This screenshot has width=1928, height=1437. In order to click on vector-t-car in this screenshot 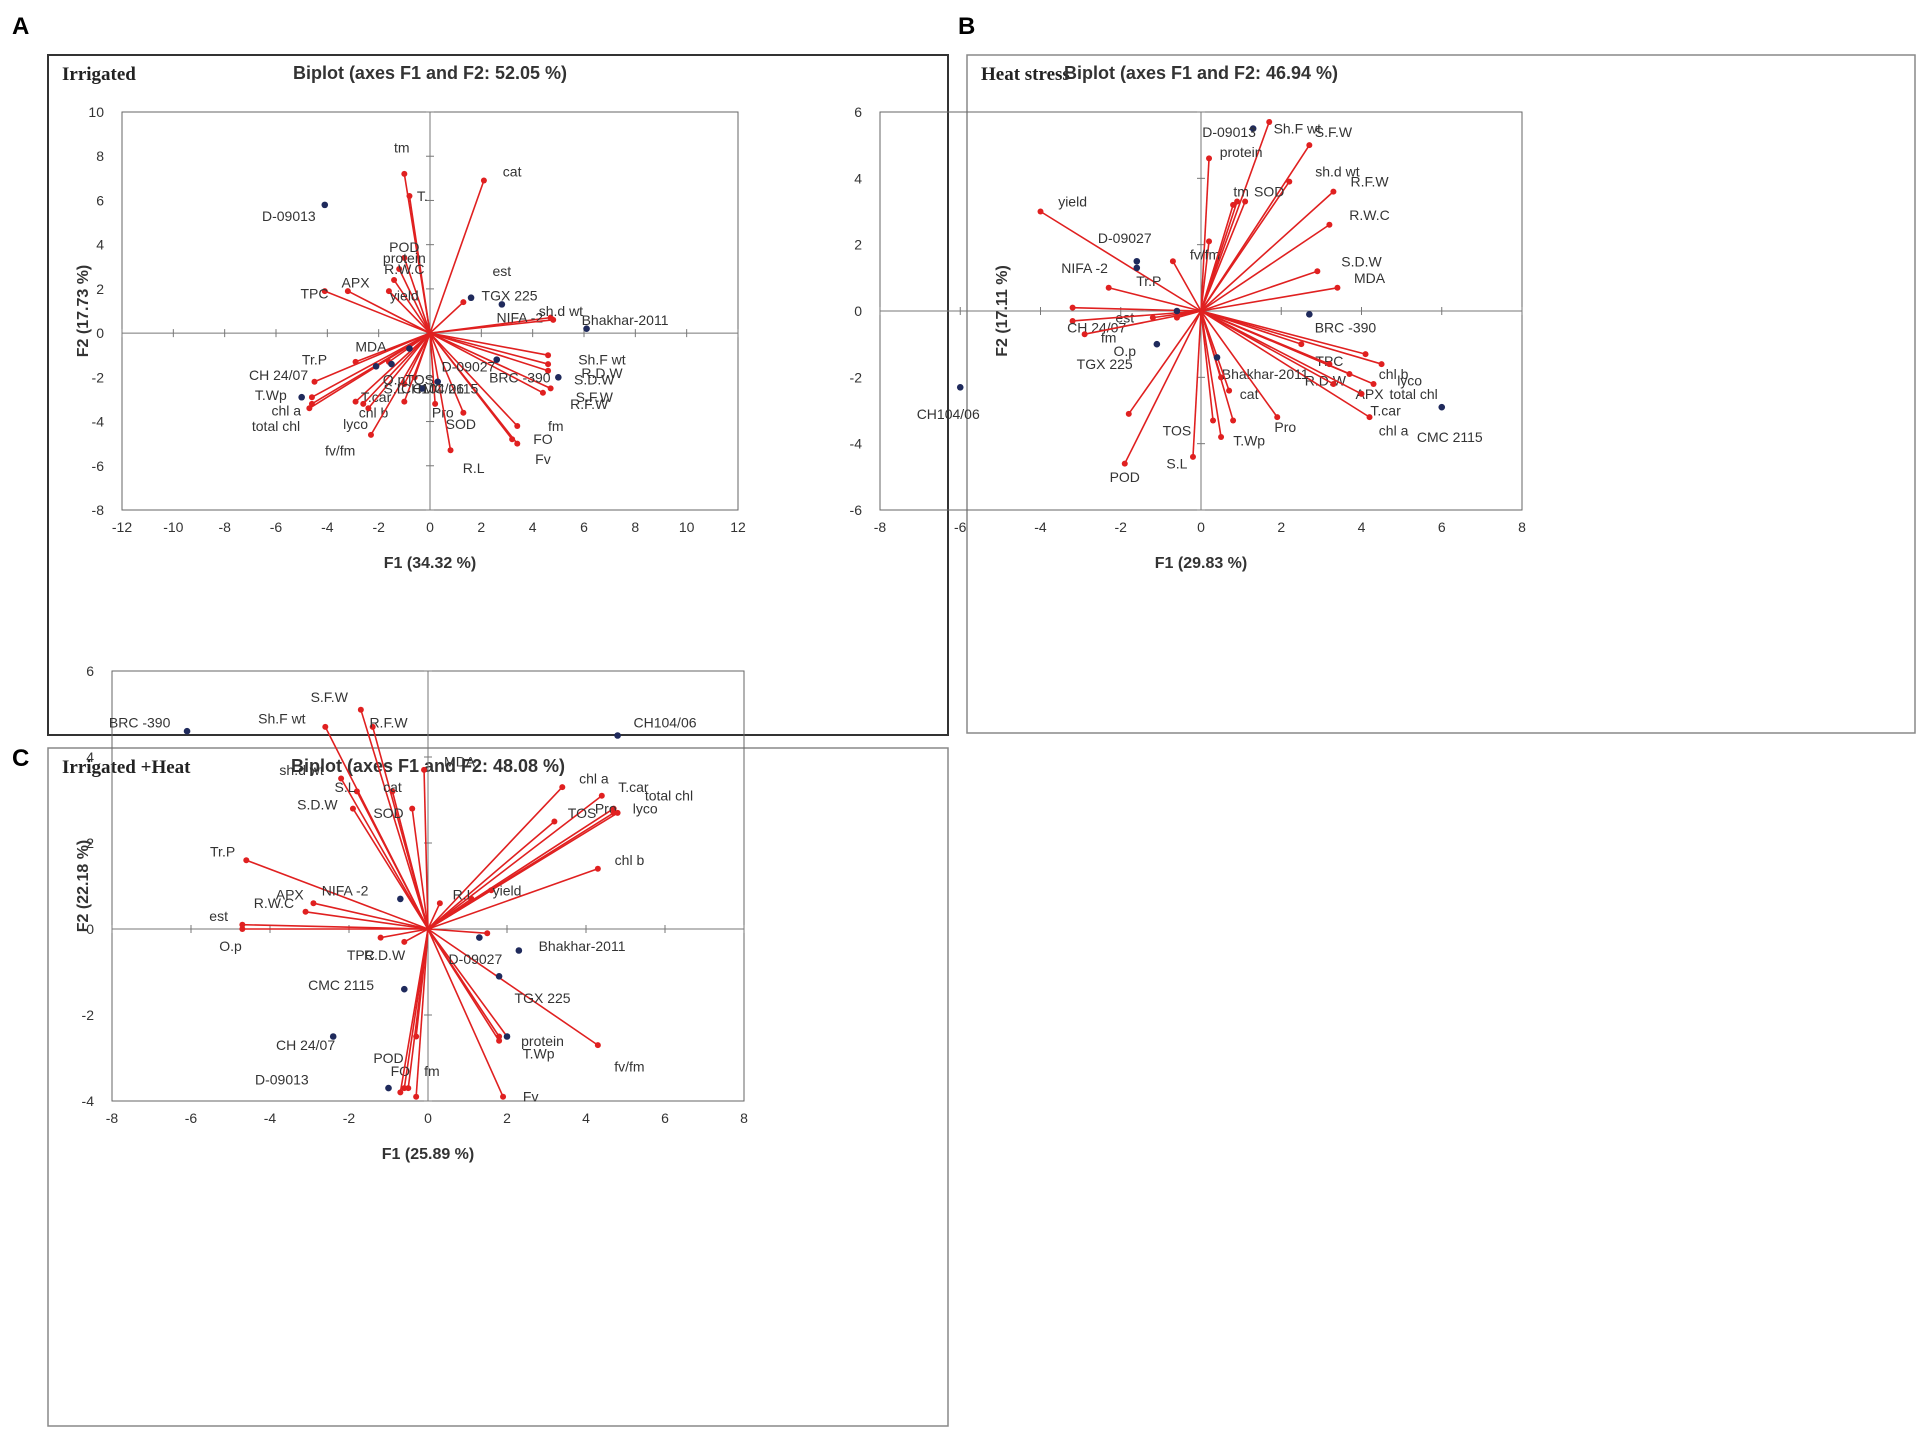, I will do `click(1281, 352)`.